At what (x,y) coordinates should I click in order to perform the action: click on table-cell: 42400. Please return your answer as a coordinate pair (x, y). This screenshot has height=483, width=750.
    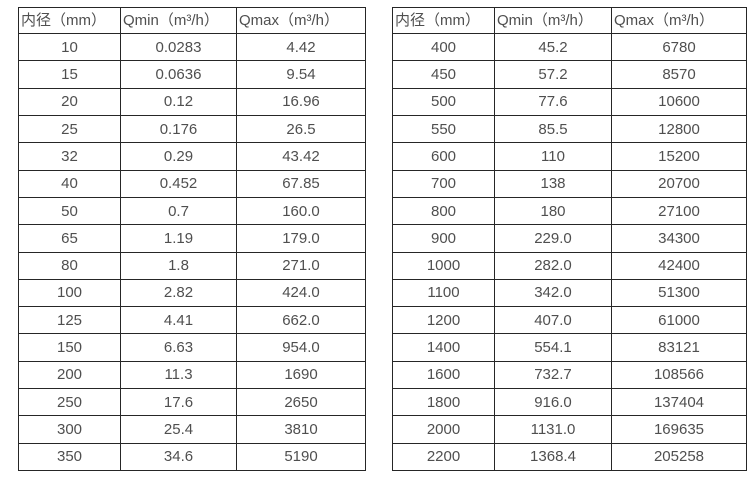
    Looking at the image, I should click on (679, 265).